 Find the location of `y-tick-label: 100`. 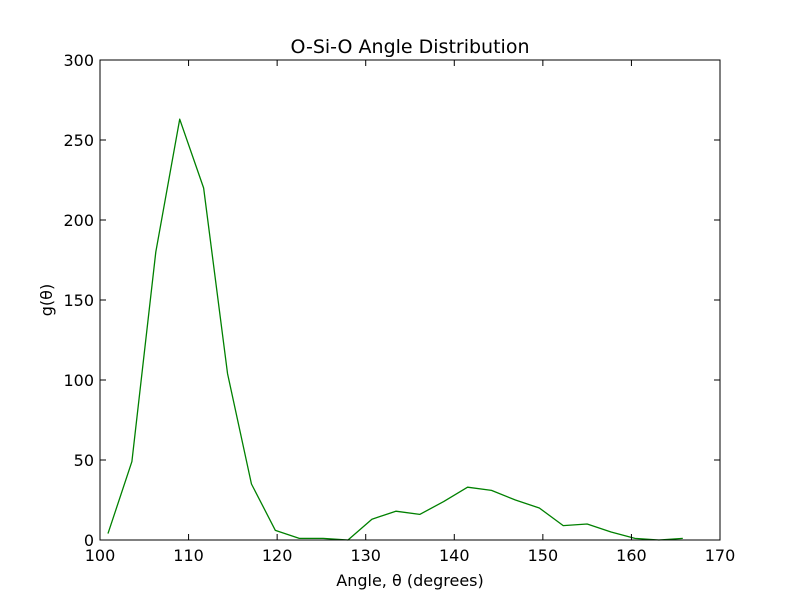

y-tick-label: 100 is located at coordinates (78, 380).